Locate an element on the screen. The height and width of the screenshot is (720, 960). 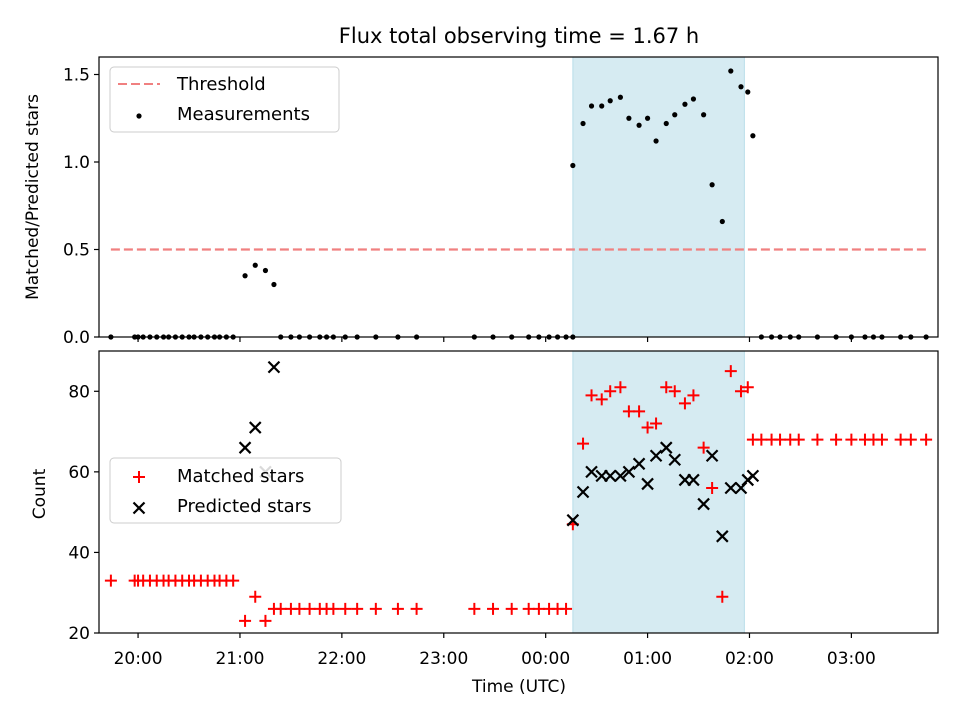
legend-measurements-label: Measurements is located at coordinates (243, 114).